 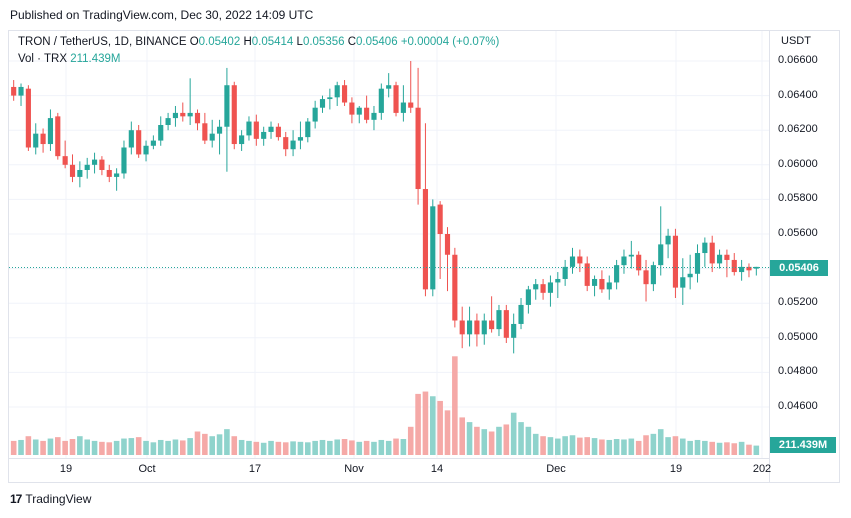 I want to click on footer-brand: 17 TradingView, so click(x=50, y=499).